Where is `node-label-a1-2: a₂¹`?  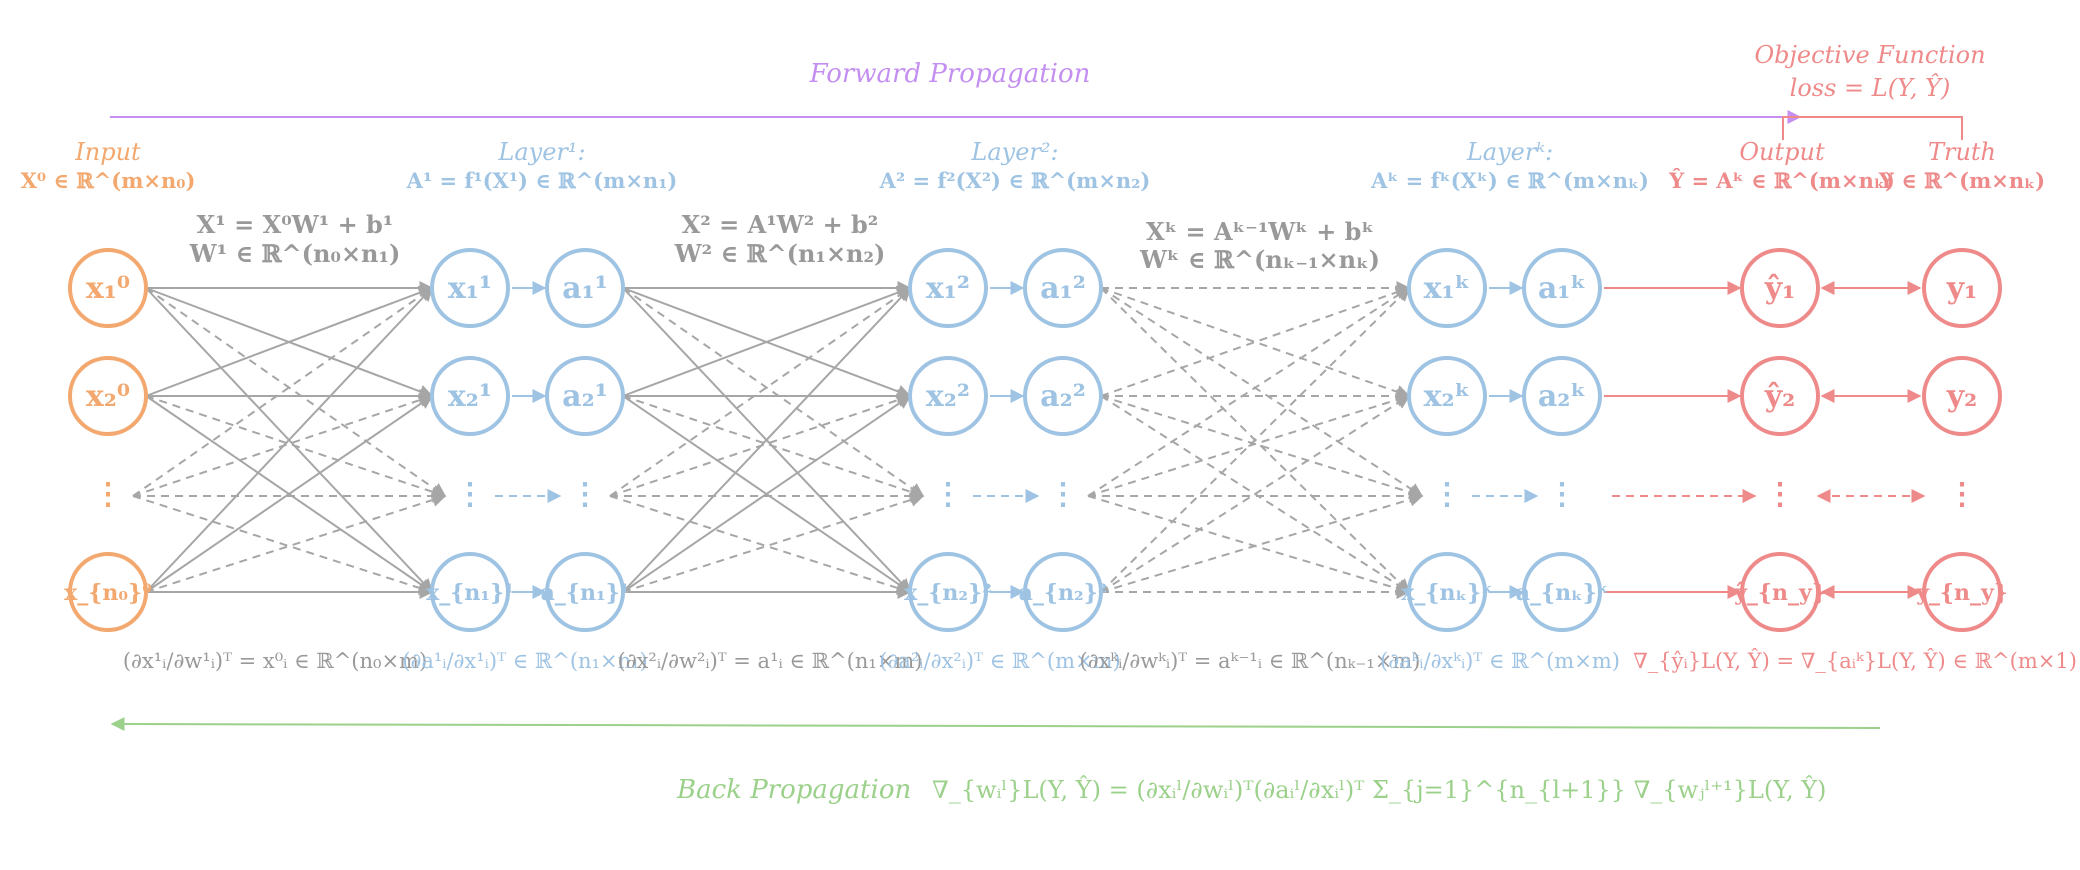 node-label-a1-2: a₂¹ is located at coordinates (585, 396).